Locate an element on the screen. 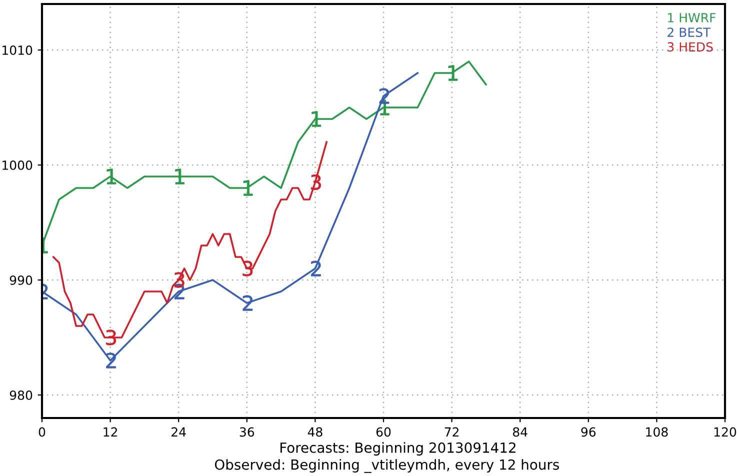 This screenshot has height=476, width=737. text: 3 HEDS is located at coordinates (690, 47).